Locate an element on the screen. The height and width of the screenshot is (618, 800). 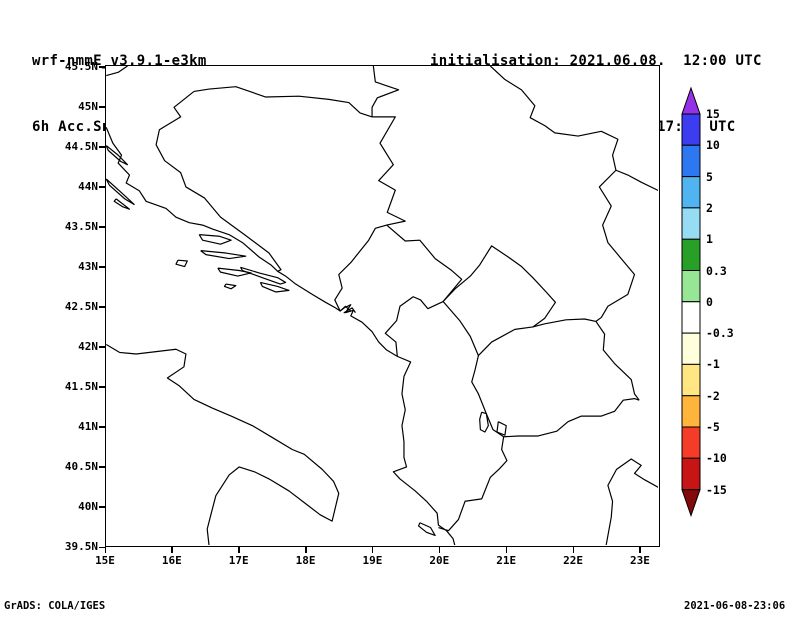
outline-island-corfu is located at coordinates (426, 529).